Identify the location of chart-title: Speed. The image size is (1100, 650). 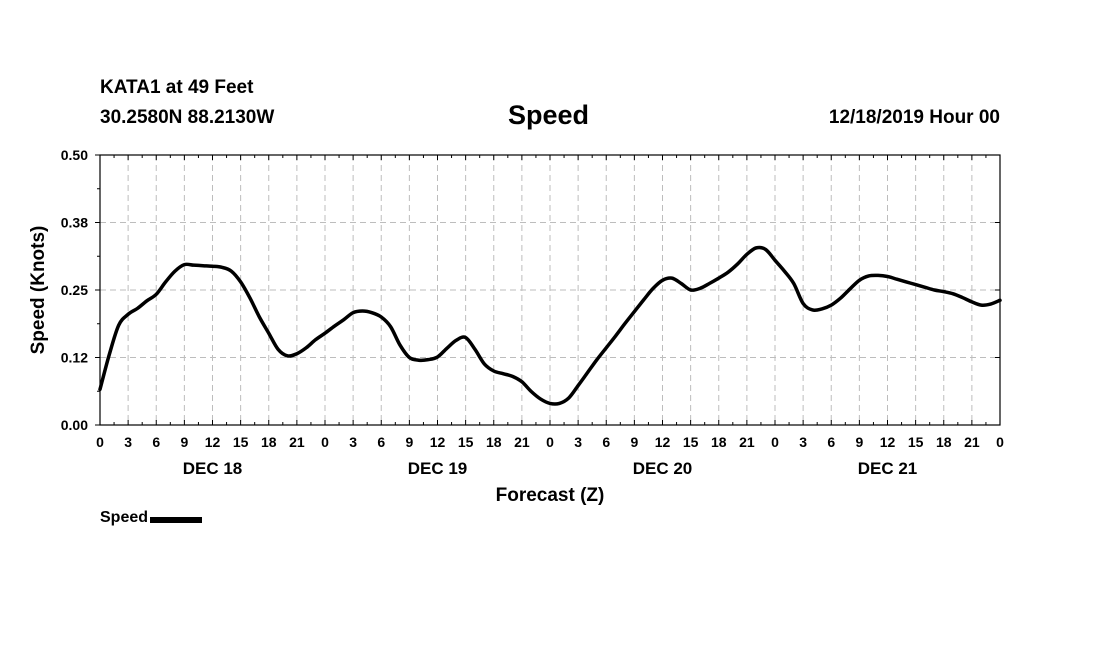
(549, 115).